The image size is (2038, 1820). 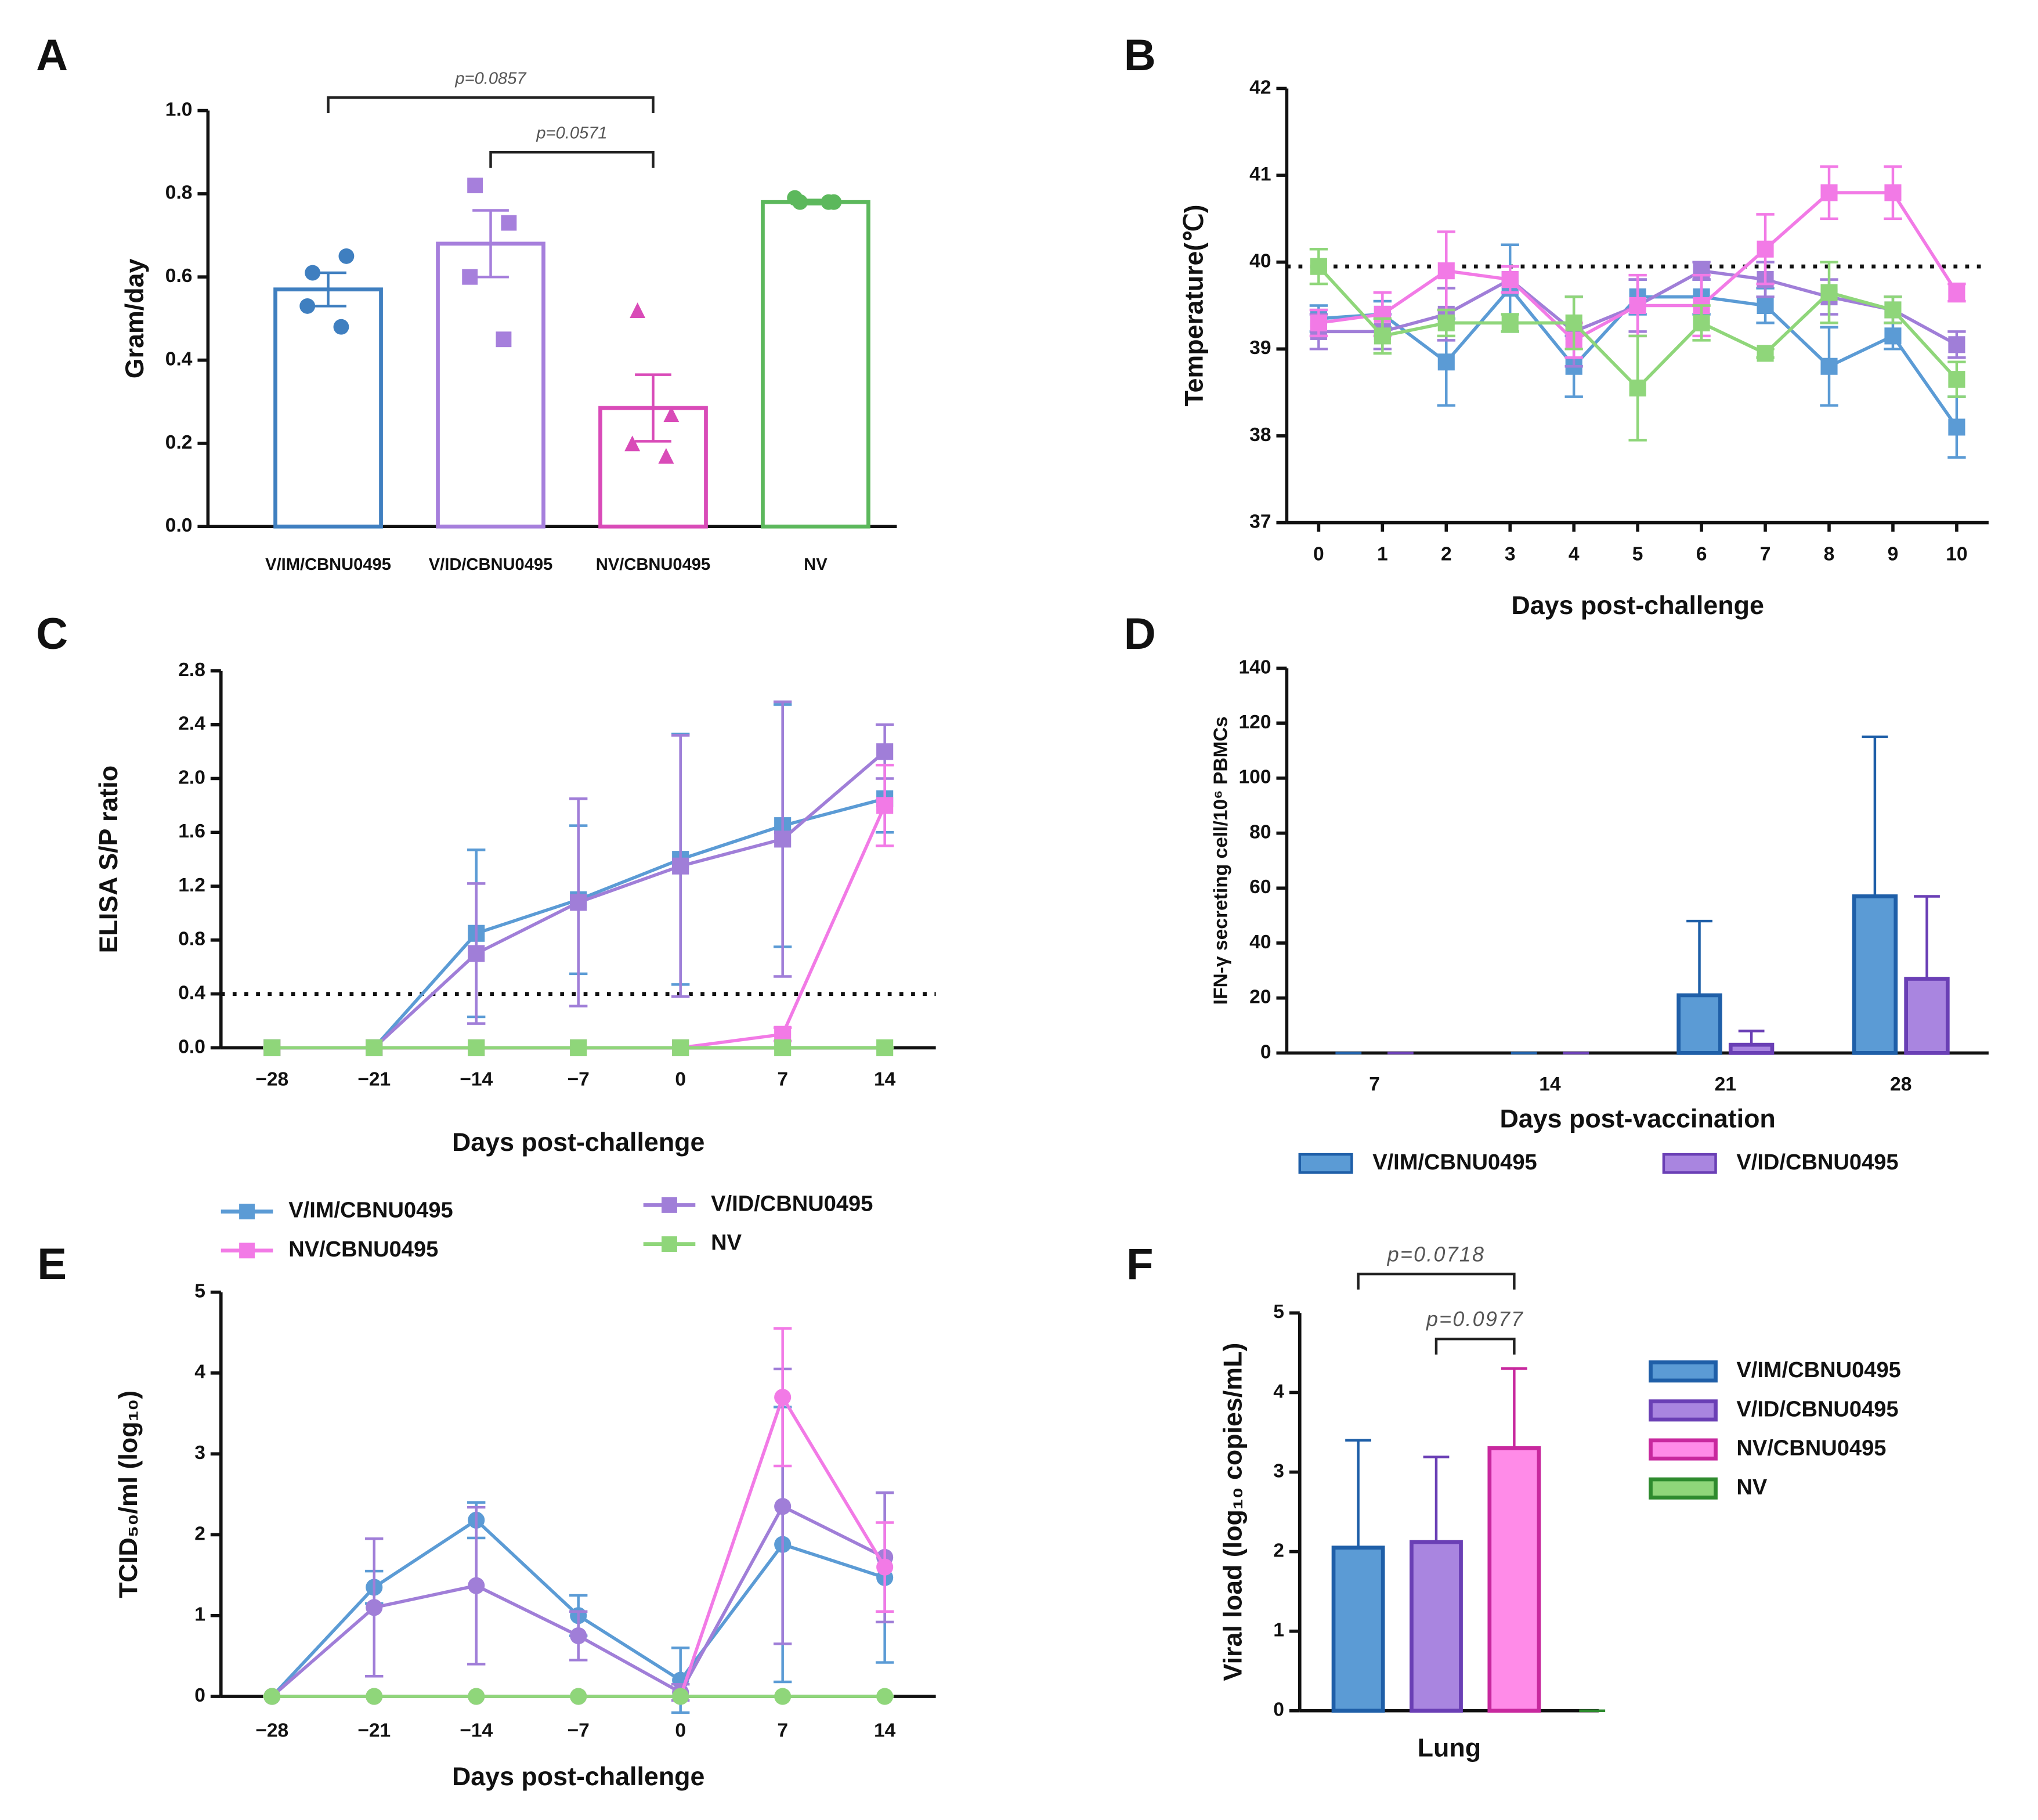 I want to click on y-tick-label: 140, so click(x=1254, y=667).